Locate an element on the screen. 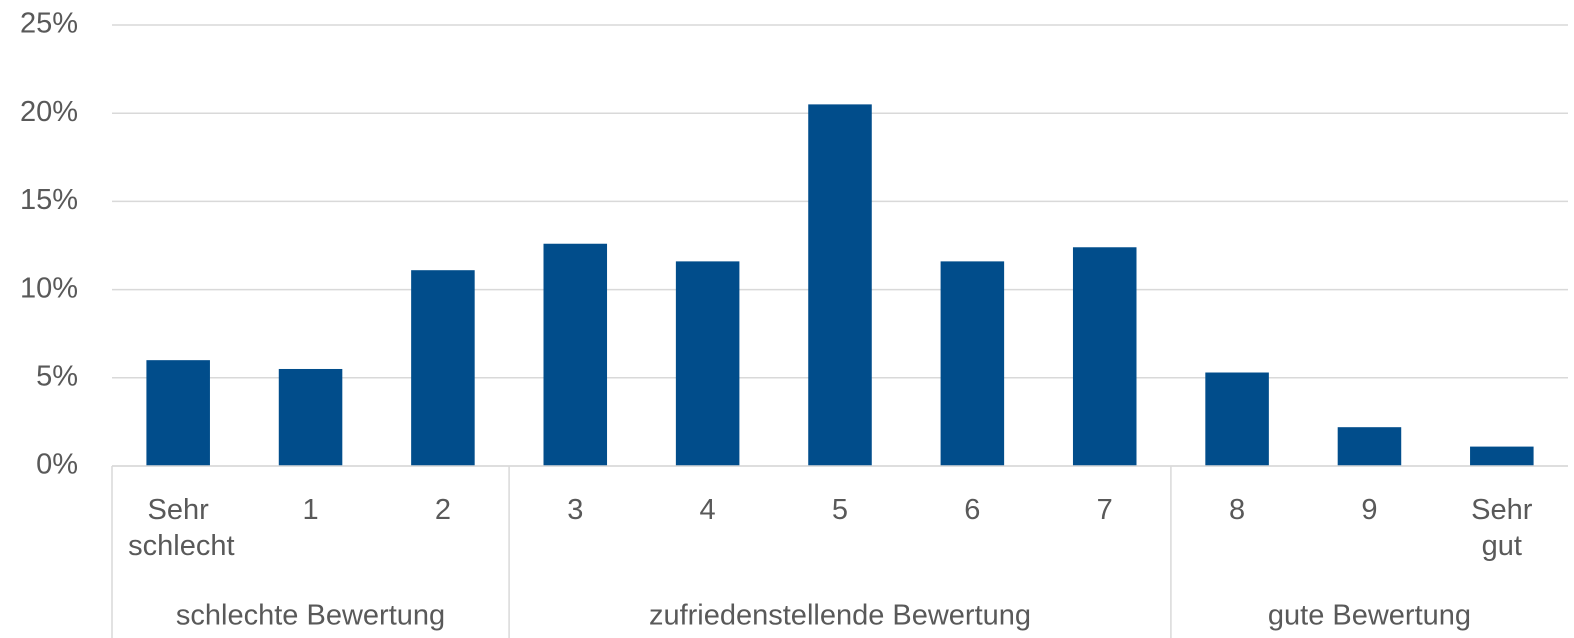 The image size is (1574, 638). group-label: gute Bewertung is located at coordinates (1369, 616).